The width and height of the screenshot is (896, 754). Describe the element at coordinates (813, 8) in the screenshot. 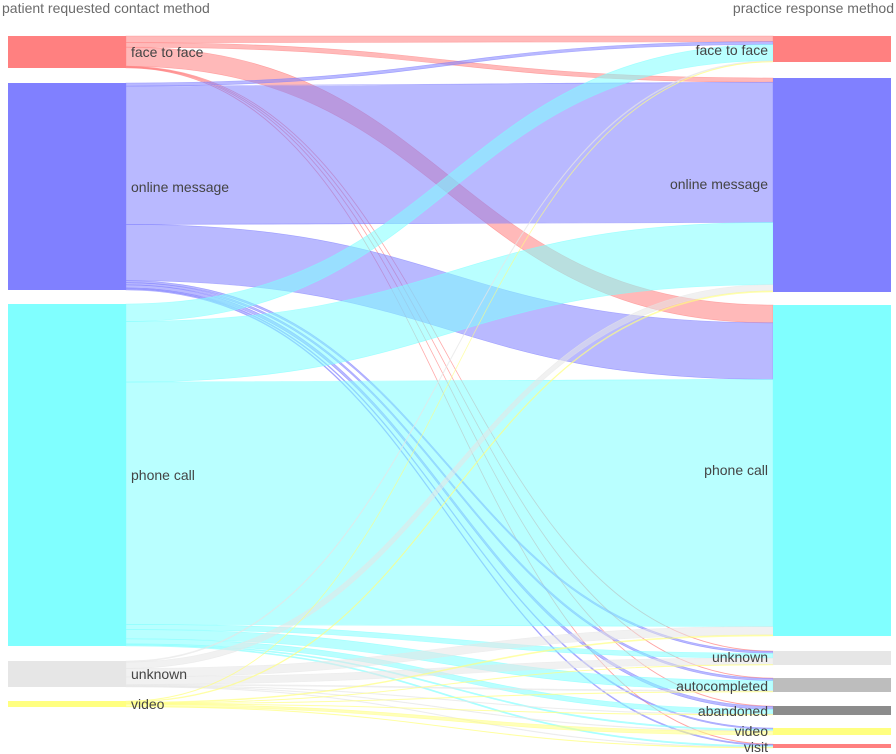

I see `right-axis-title: practice response method` at that location.